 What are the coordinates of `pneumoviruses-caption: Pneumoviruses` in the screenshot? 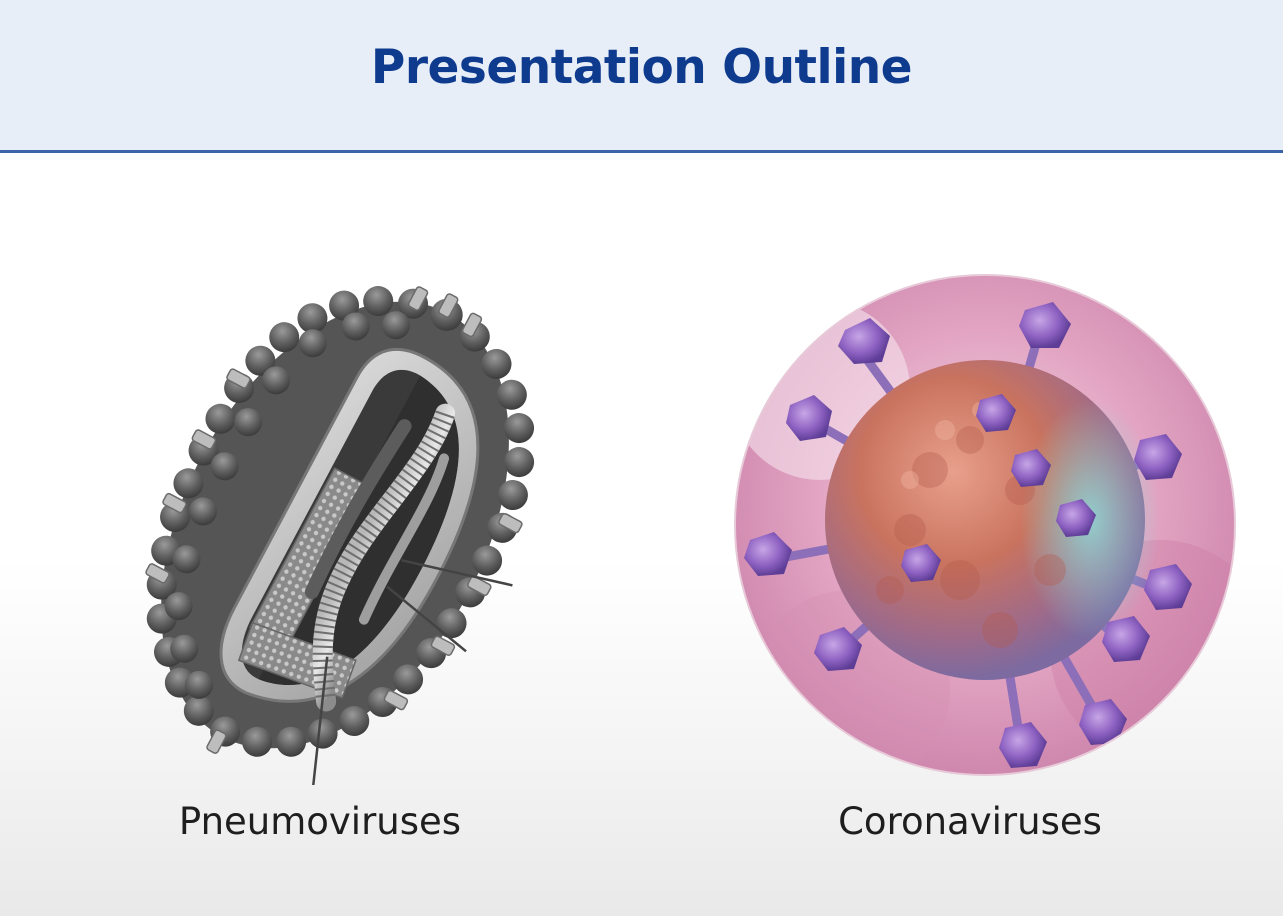 It's located at (320, 821).